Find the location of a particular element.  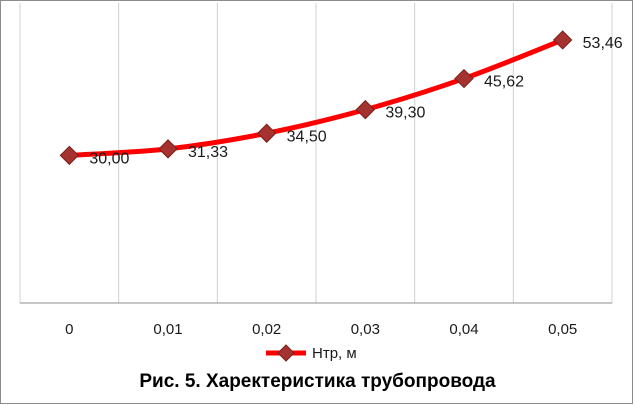

legend-marker-swatch is located at coordinates (286, 353).